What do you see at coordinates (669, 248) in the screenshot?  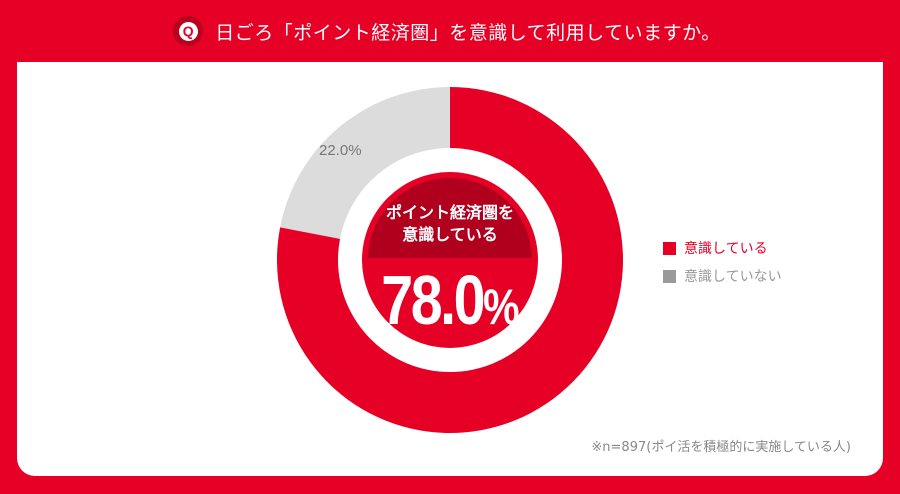 I see `legend-swatch-red-icon` at bounding box center [669, 248].